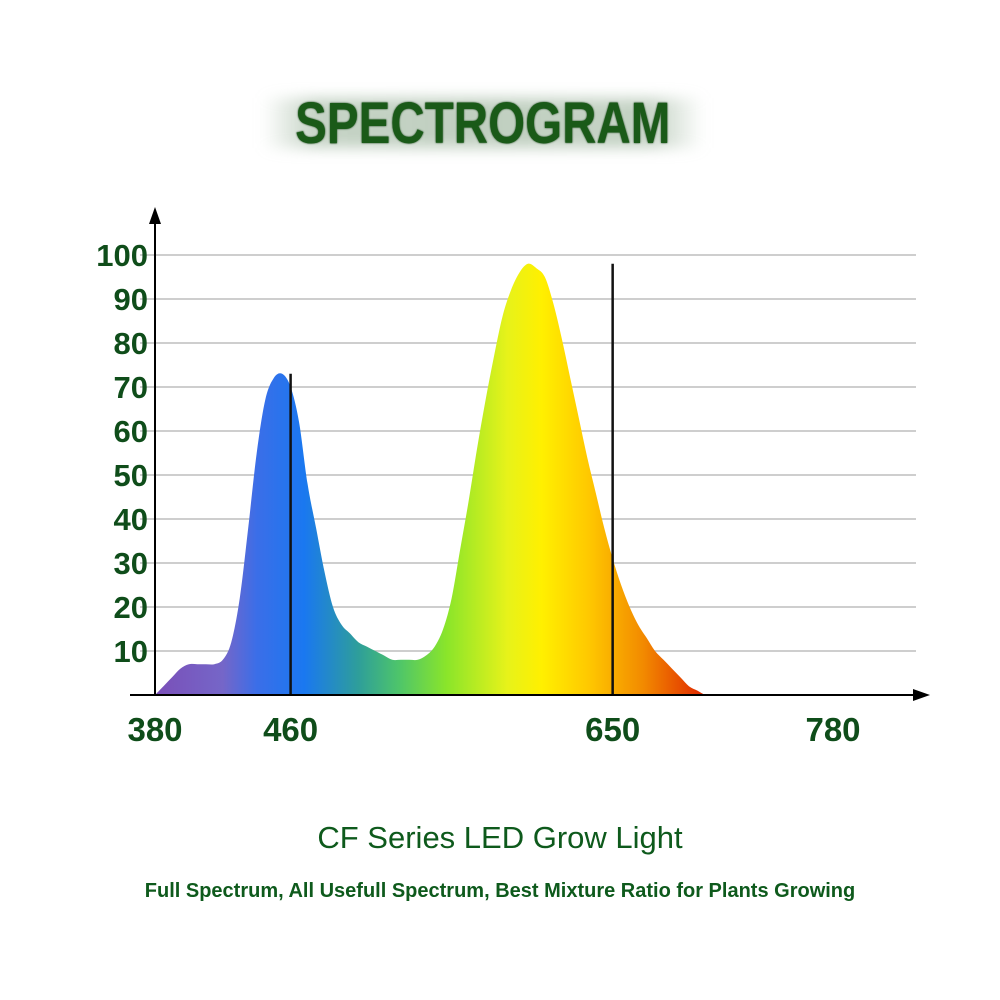  What do you see at coordinates (500, 837) in the screenshot?
I see `caption-title: CF Series LED Grow Light` at bounding box center [500, 837].